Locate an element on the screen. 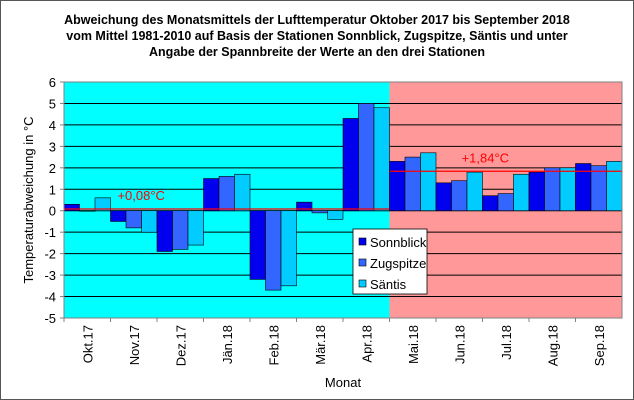 The width and height of the screenshot is (634, 400). x-tick-label: Sep.18 is located at coordinates (599, 345).